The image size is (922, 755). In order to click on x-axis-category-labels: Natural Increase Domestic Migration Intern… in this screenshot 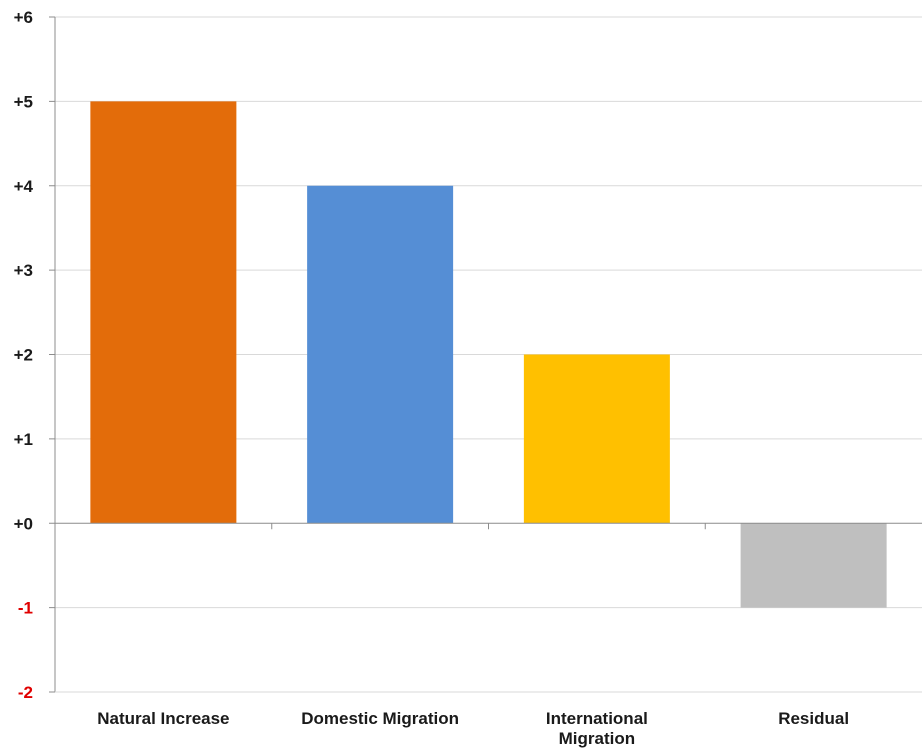, I will do `click(473, 728)`.